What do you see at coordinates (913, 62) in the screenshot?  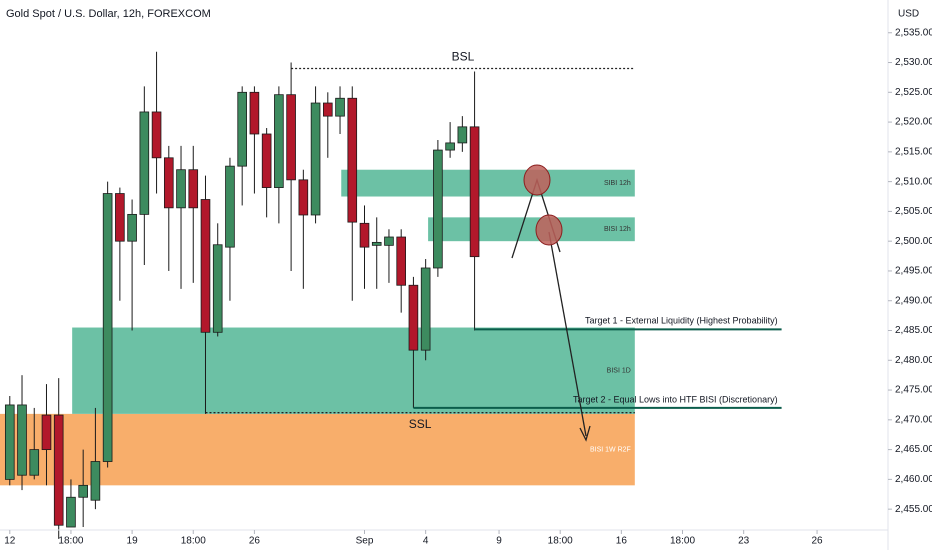 I see `y-tick-label: 2,530.00` at bounding box center [913, 62].